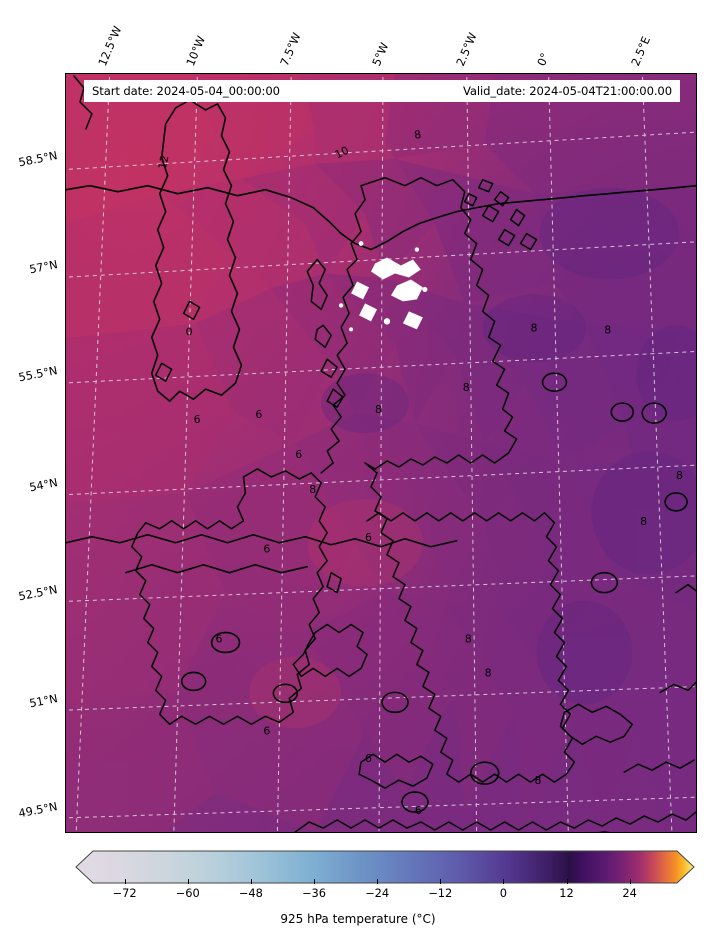 Image resolution: width=716 pixels, height=949 pixels. I want to click on latitude-axis-labels: 58.5°N 57°N 55.5°N 54°N 52.5°N 51°N 49.5°N, so click(32, 474).